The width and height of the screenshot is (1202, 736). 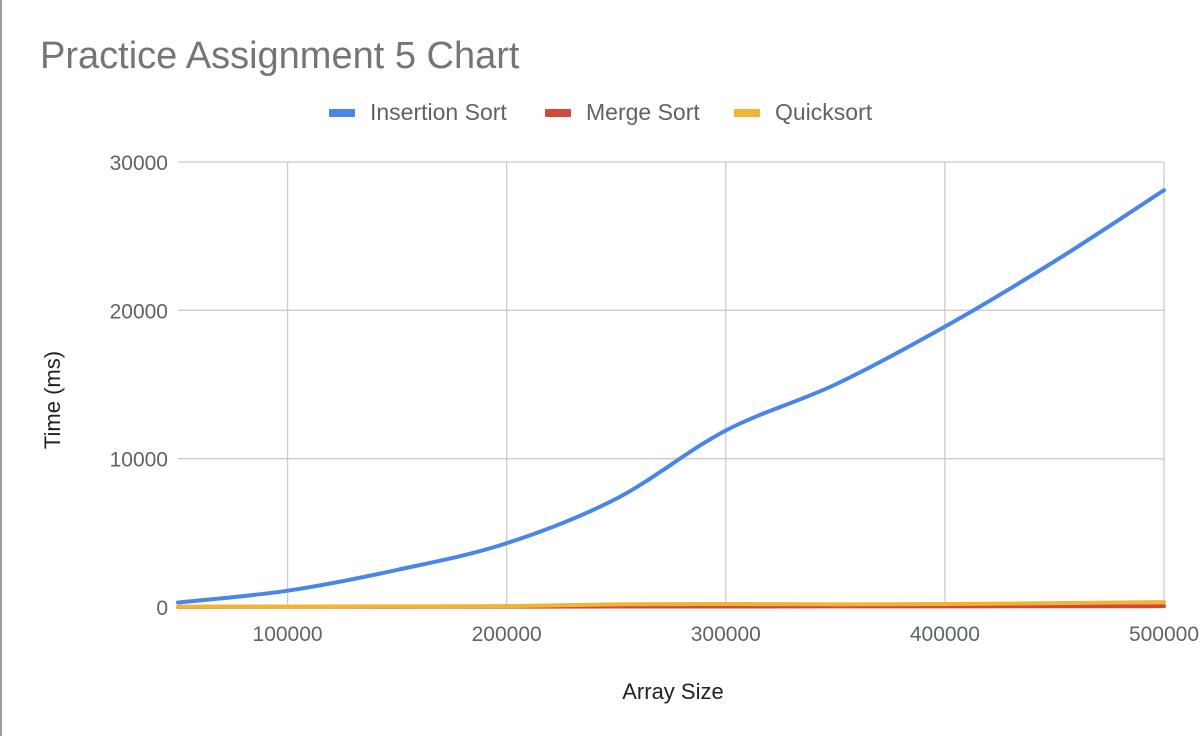 I want to click on x-tick-label: 200000, so click(x=507, y=634).